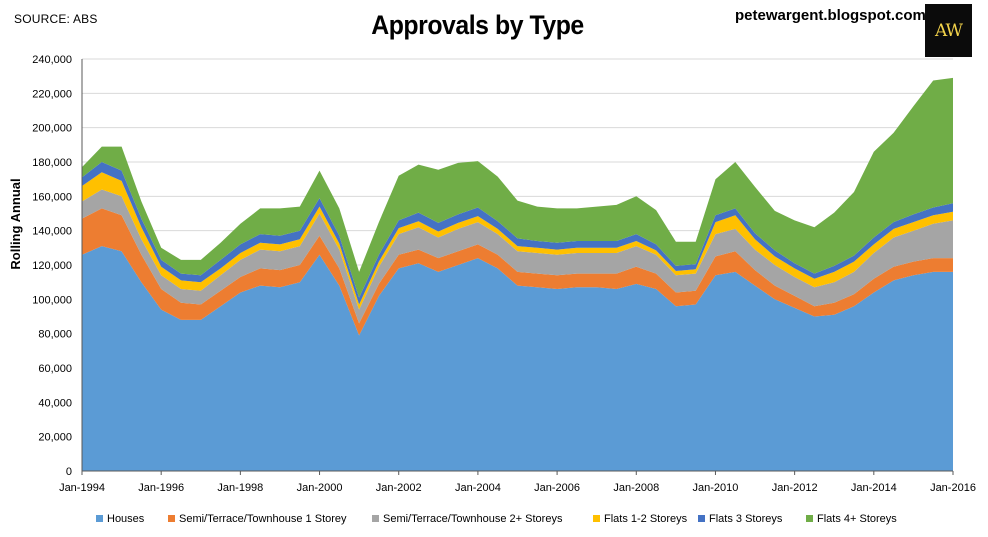 The image size is (988, 537). What do you see at coordinates (126, 519) in the screenshot?
I see `legend-label: Houses` at bounding box center [126, 519].